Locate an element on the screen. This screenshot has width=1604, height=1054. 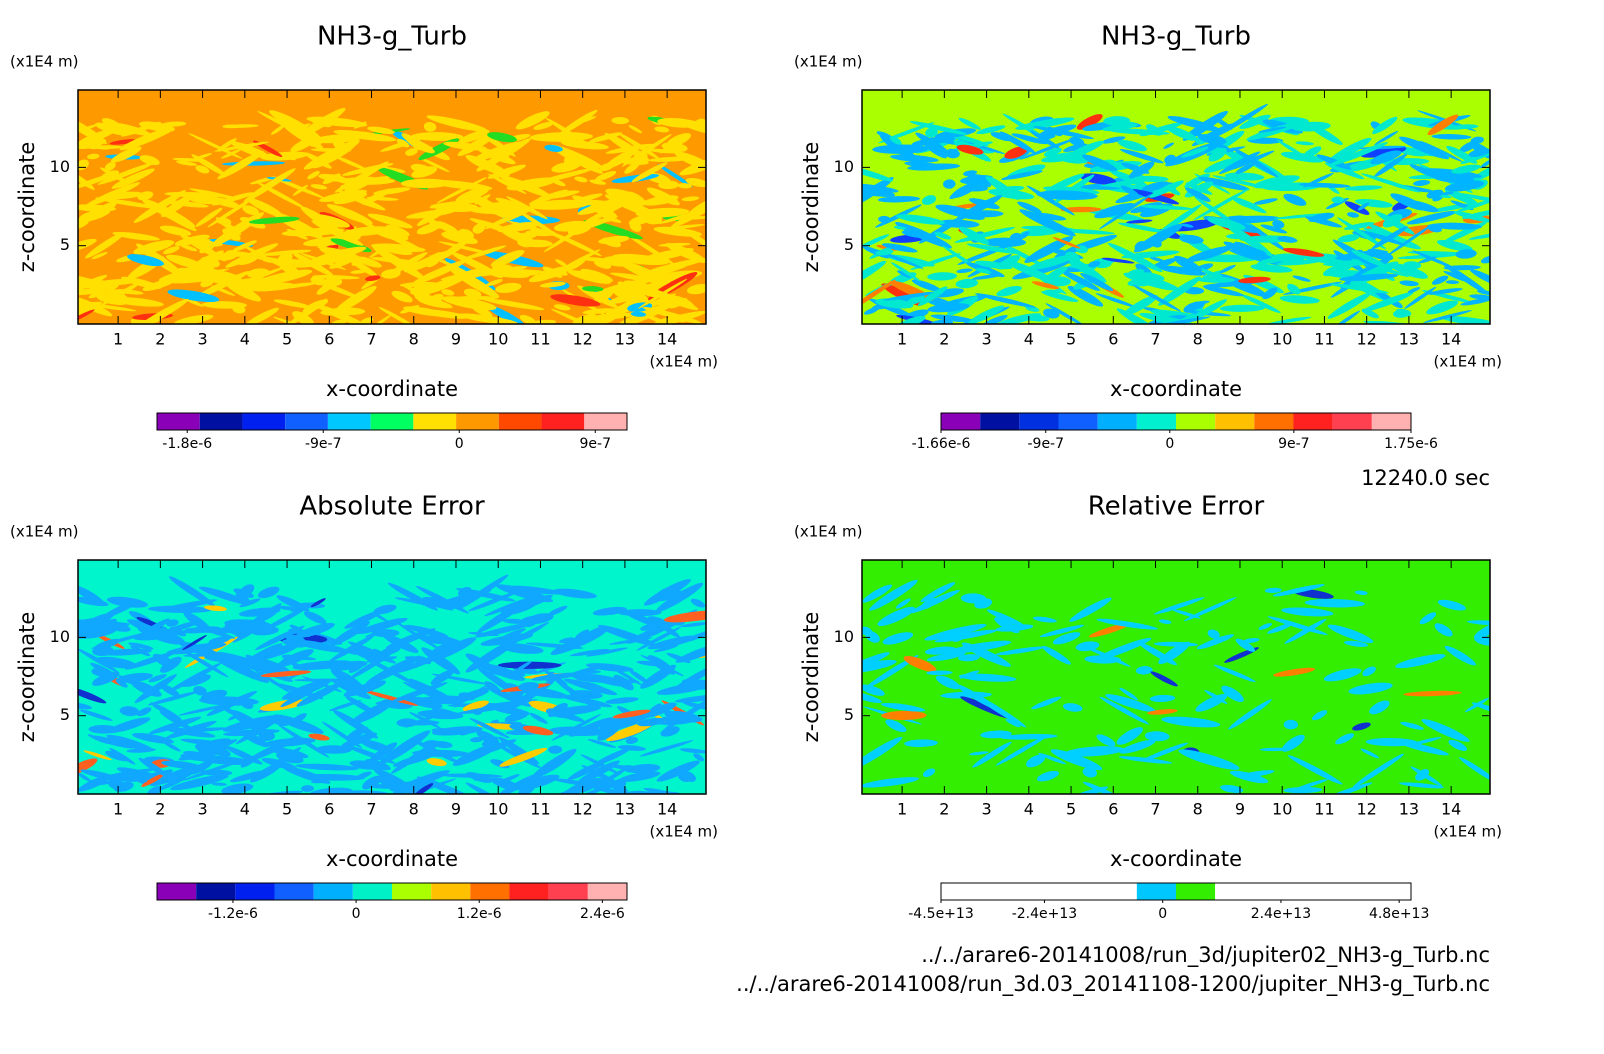
x-tick-label: 6 is located at coordinates (1113, 809).